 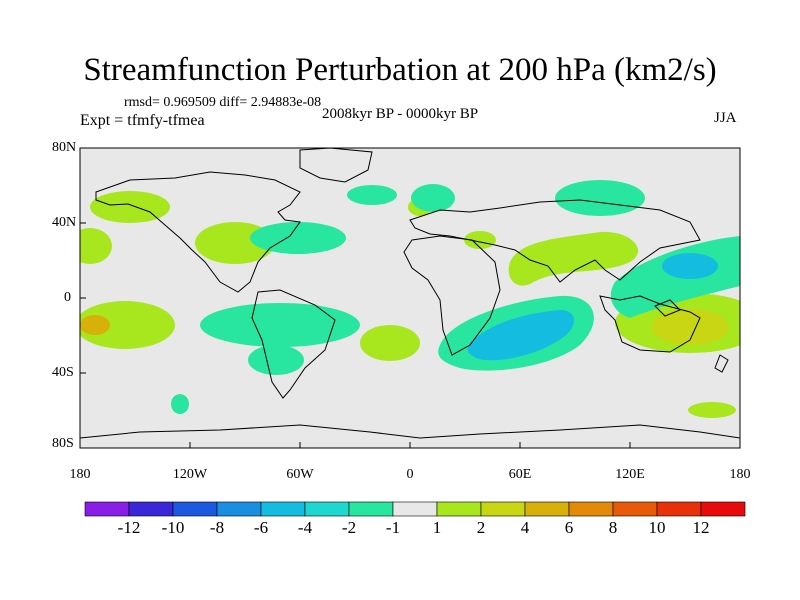 I want to click on y-tick-label: 0, so click(x=67, y=297).